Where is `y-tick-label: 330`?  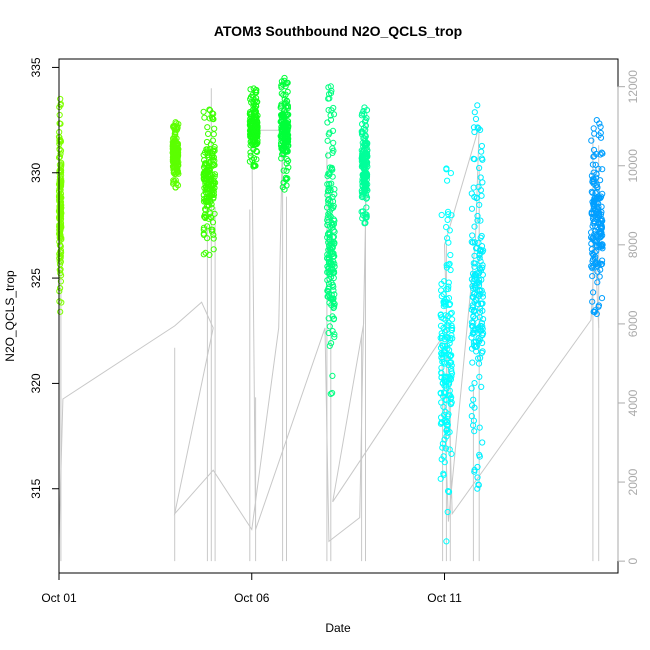
y-tick-label: 330 is located at coordinates (36, 172).